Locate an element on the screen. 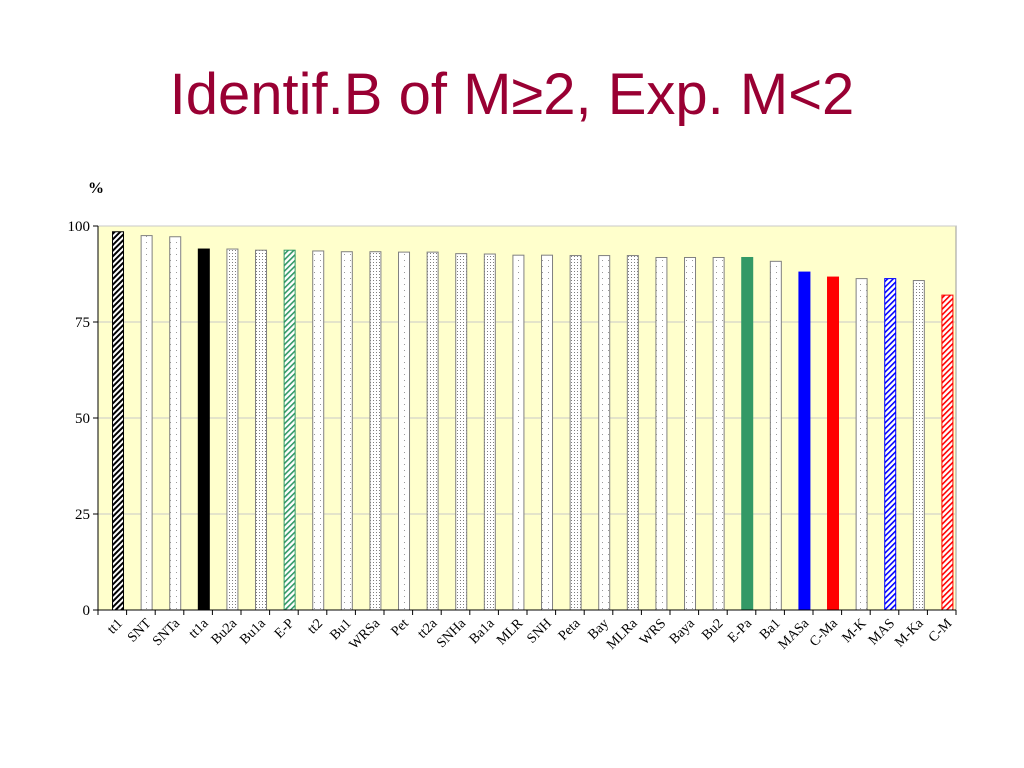 This screenshot has height=768, width=1024. bar-pet is located at coordinates (404, 431).